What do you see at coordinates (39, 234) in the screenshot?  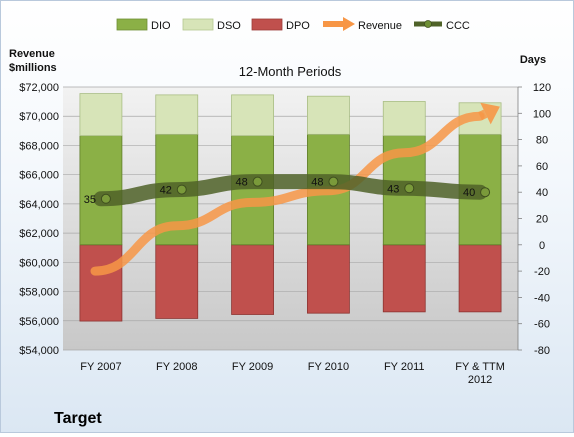 I see `left-tick-label: $62,000` at bounding box center [39, 234].